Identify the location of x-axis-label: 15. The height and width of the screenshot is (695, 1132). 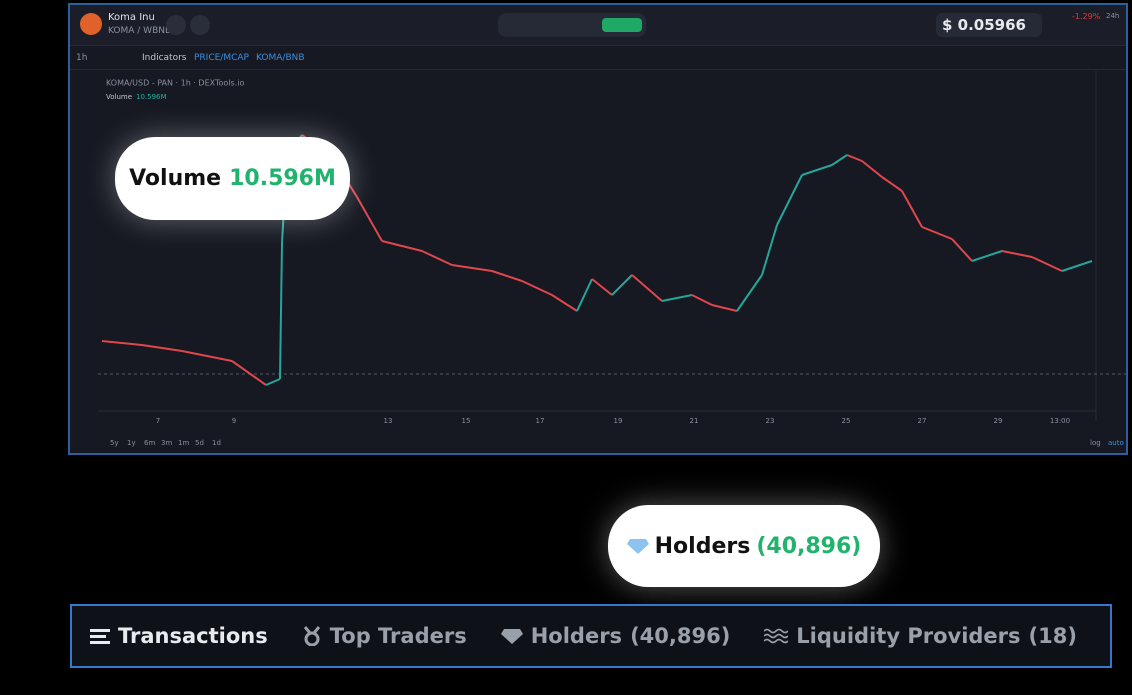
(466, 421).